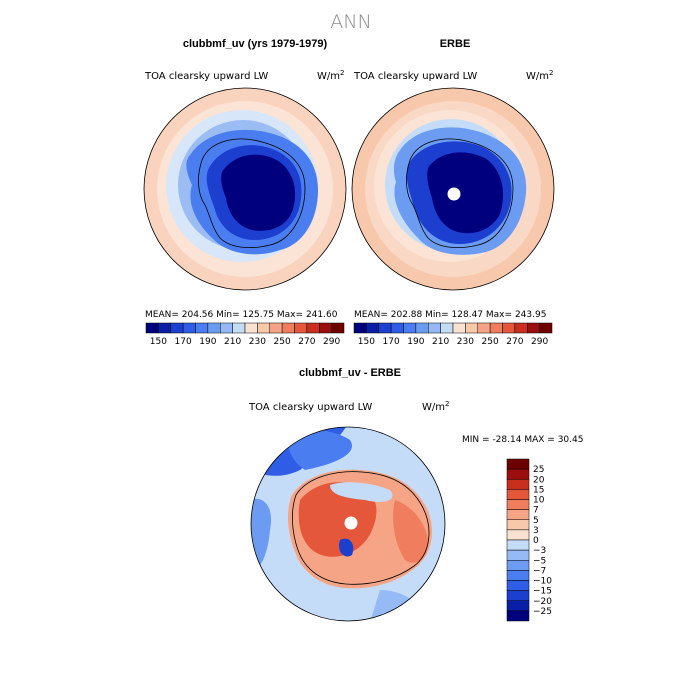 The height and width of the screenshot is (700, 700). I want to click on cb1-tick-label: 190, so click(207, 342).